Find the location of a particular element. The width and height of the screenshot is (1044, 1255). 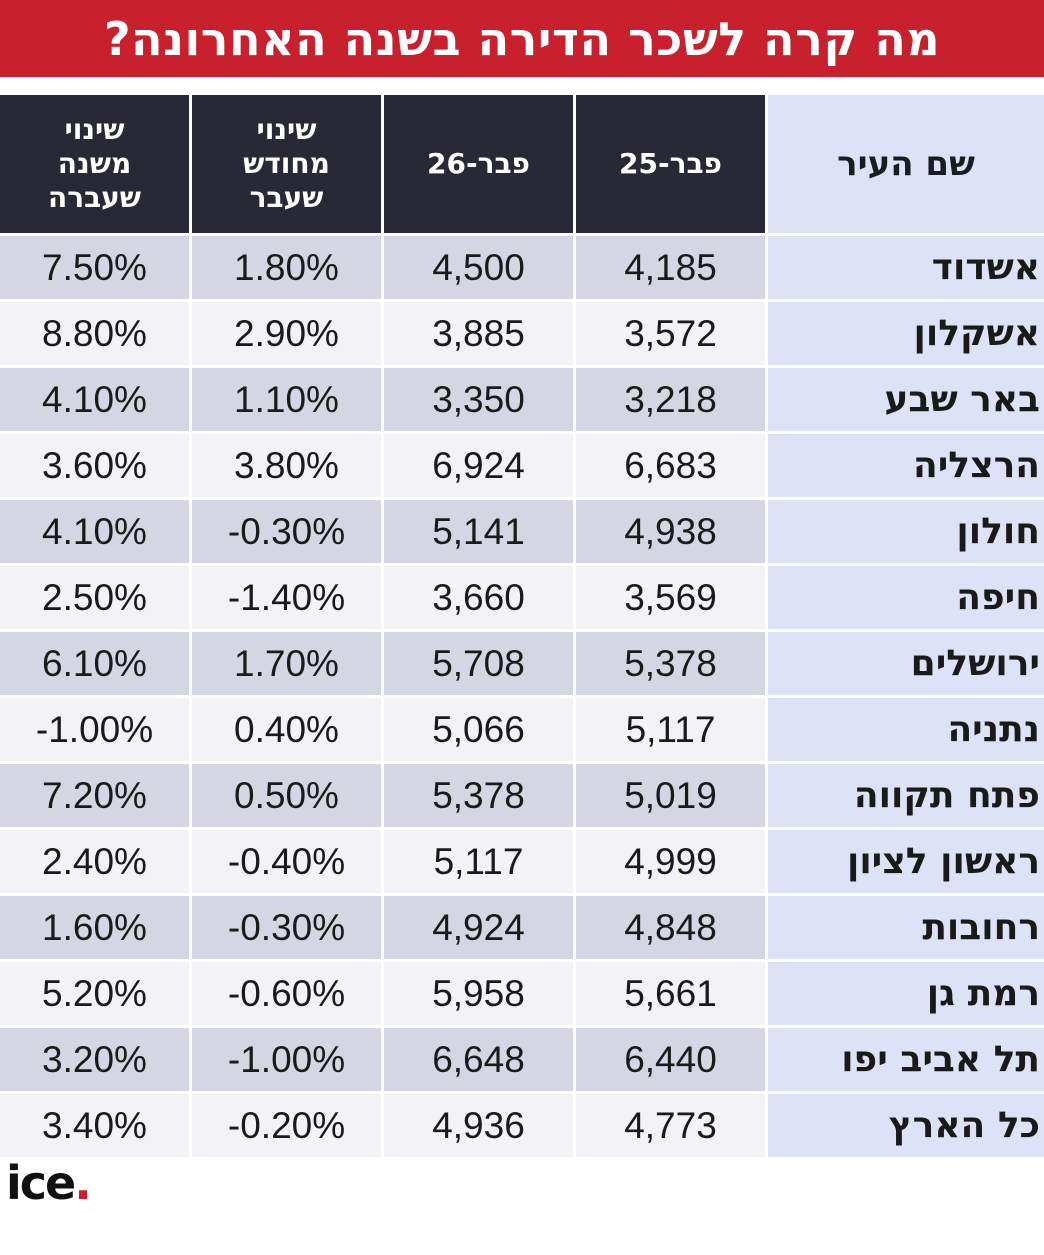

value-feb-26-text: 4,500 is located at coordinates (478, 267).